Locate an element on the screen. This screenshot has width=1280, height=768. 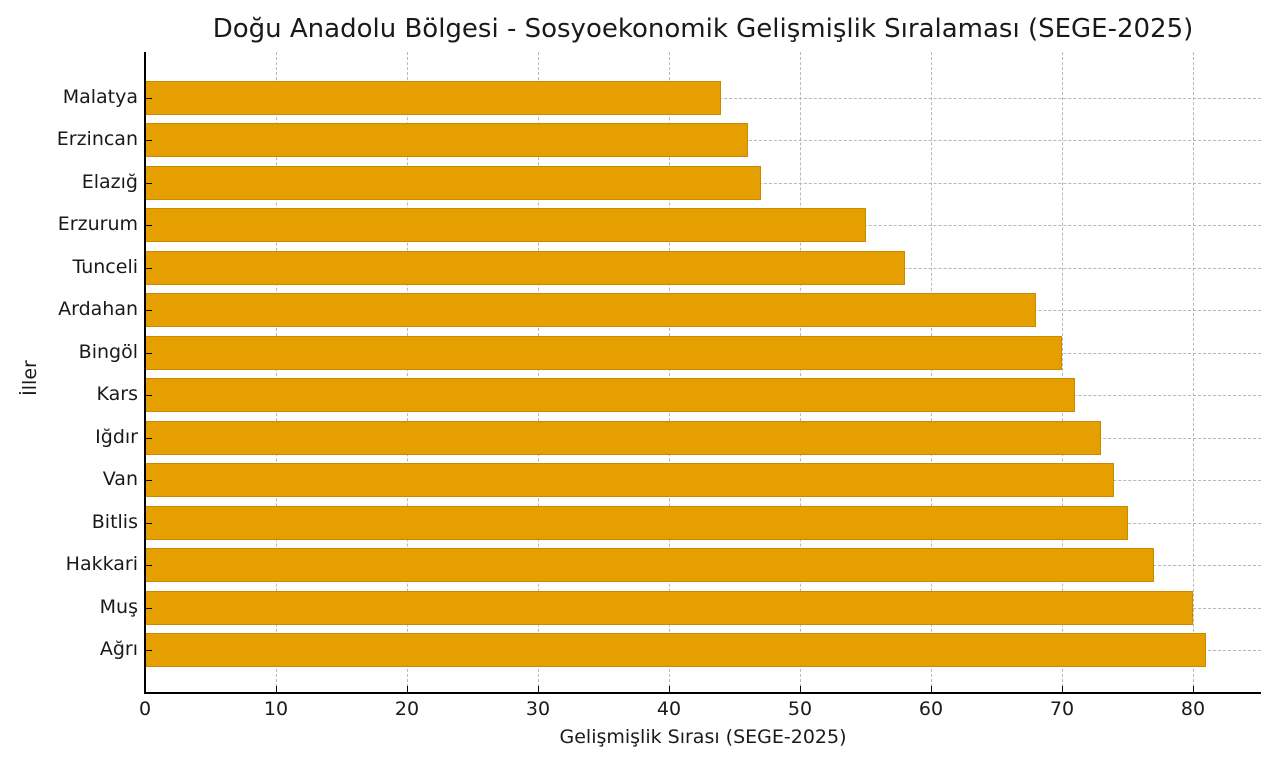
x-axis-title: Gelişmişlik Sırası (SEGE-2025) is located at coordinates (703, 737).